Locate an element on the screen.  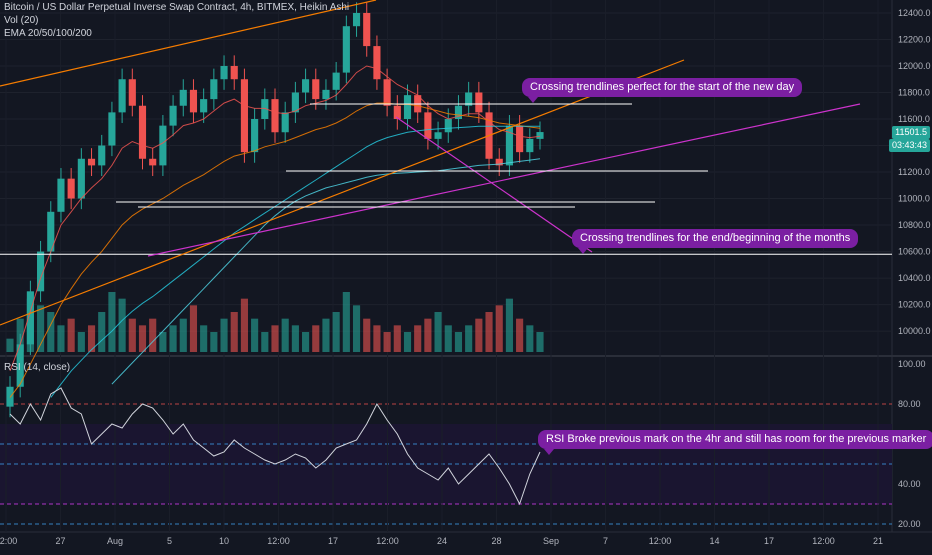
time-tick-label: Sep is located at coordinates (551, 541).